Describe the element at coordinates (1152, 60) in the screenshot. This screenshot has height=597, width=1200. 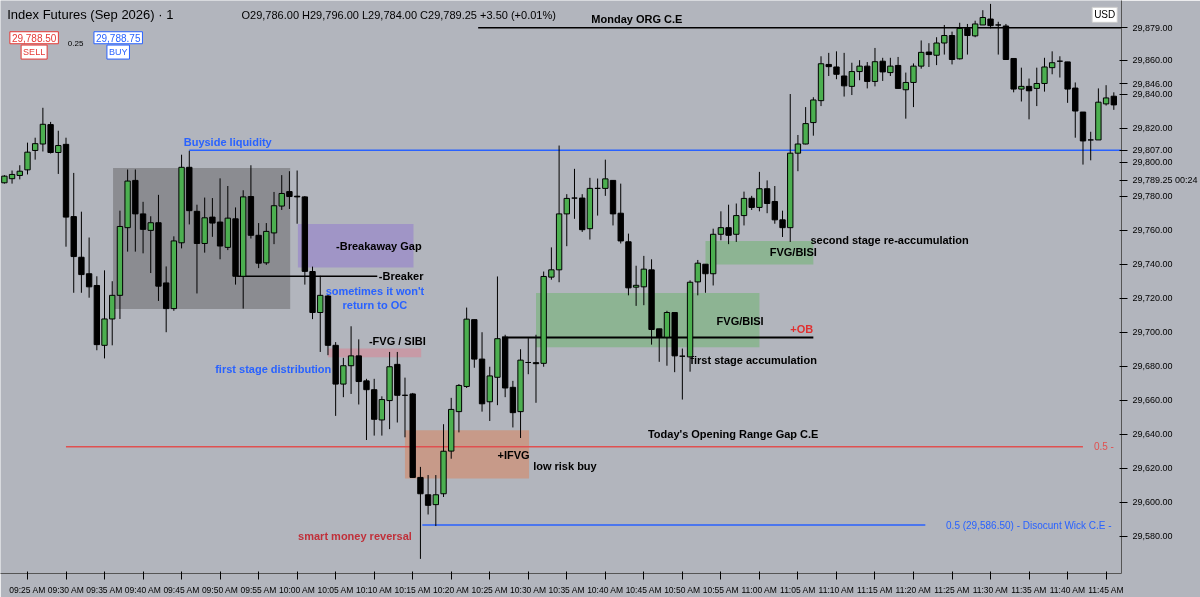
I see `y-tick-label: 29,860.00` at that location.